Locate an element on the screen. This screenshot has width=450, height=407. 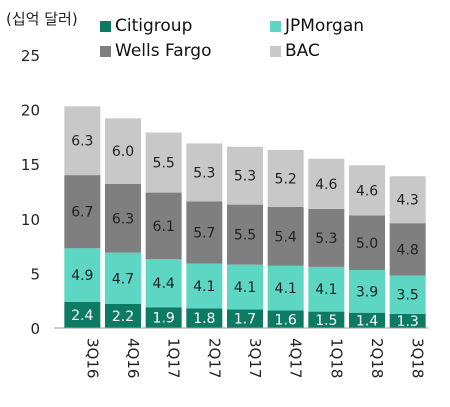
x-tick-label: 3Q16 is located at coordinates (92, 358).